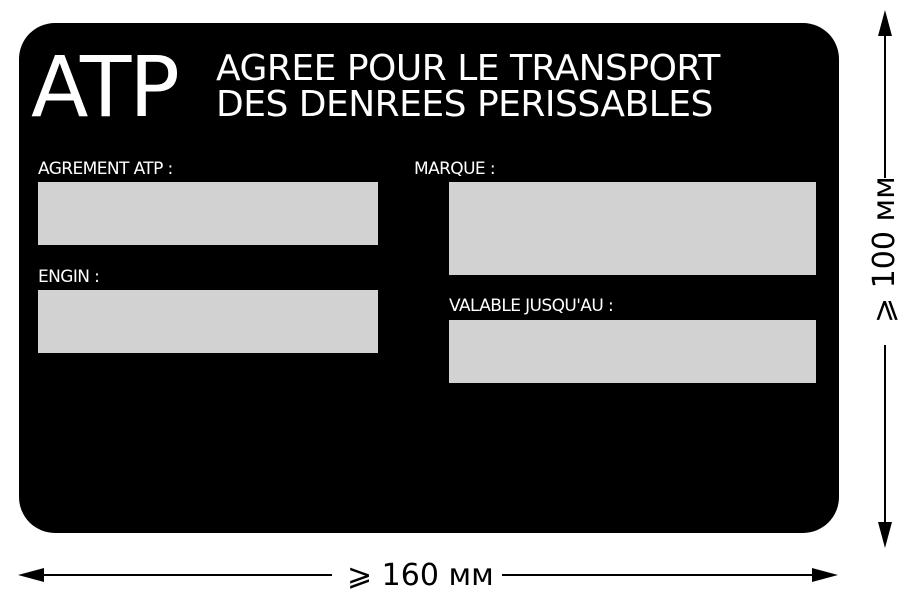 The height and width of the screenshot is (612, 921). I want to click on atp-logo: ATP, so click(105, 87).